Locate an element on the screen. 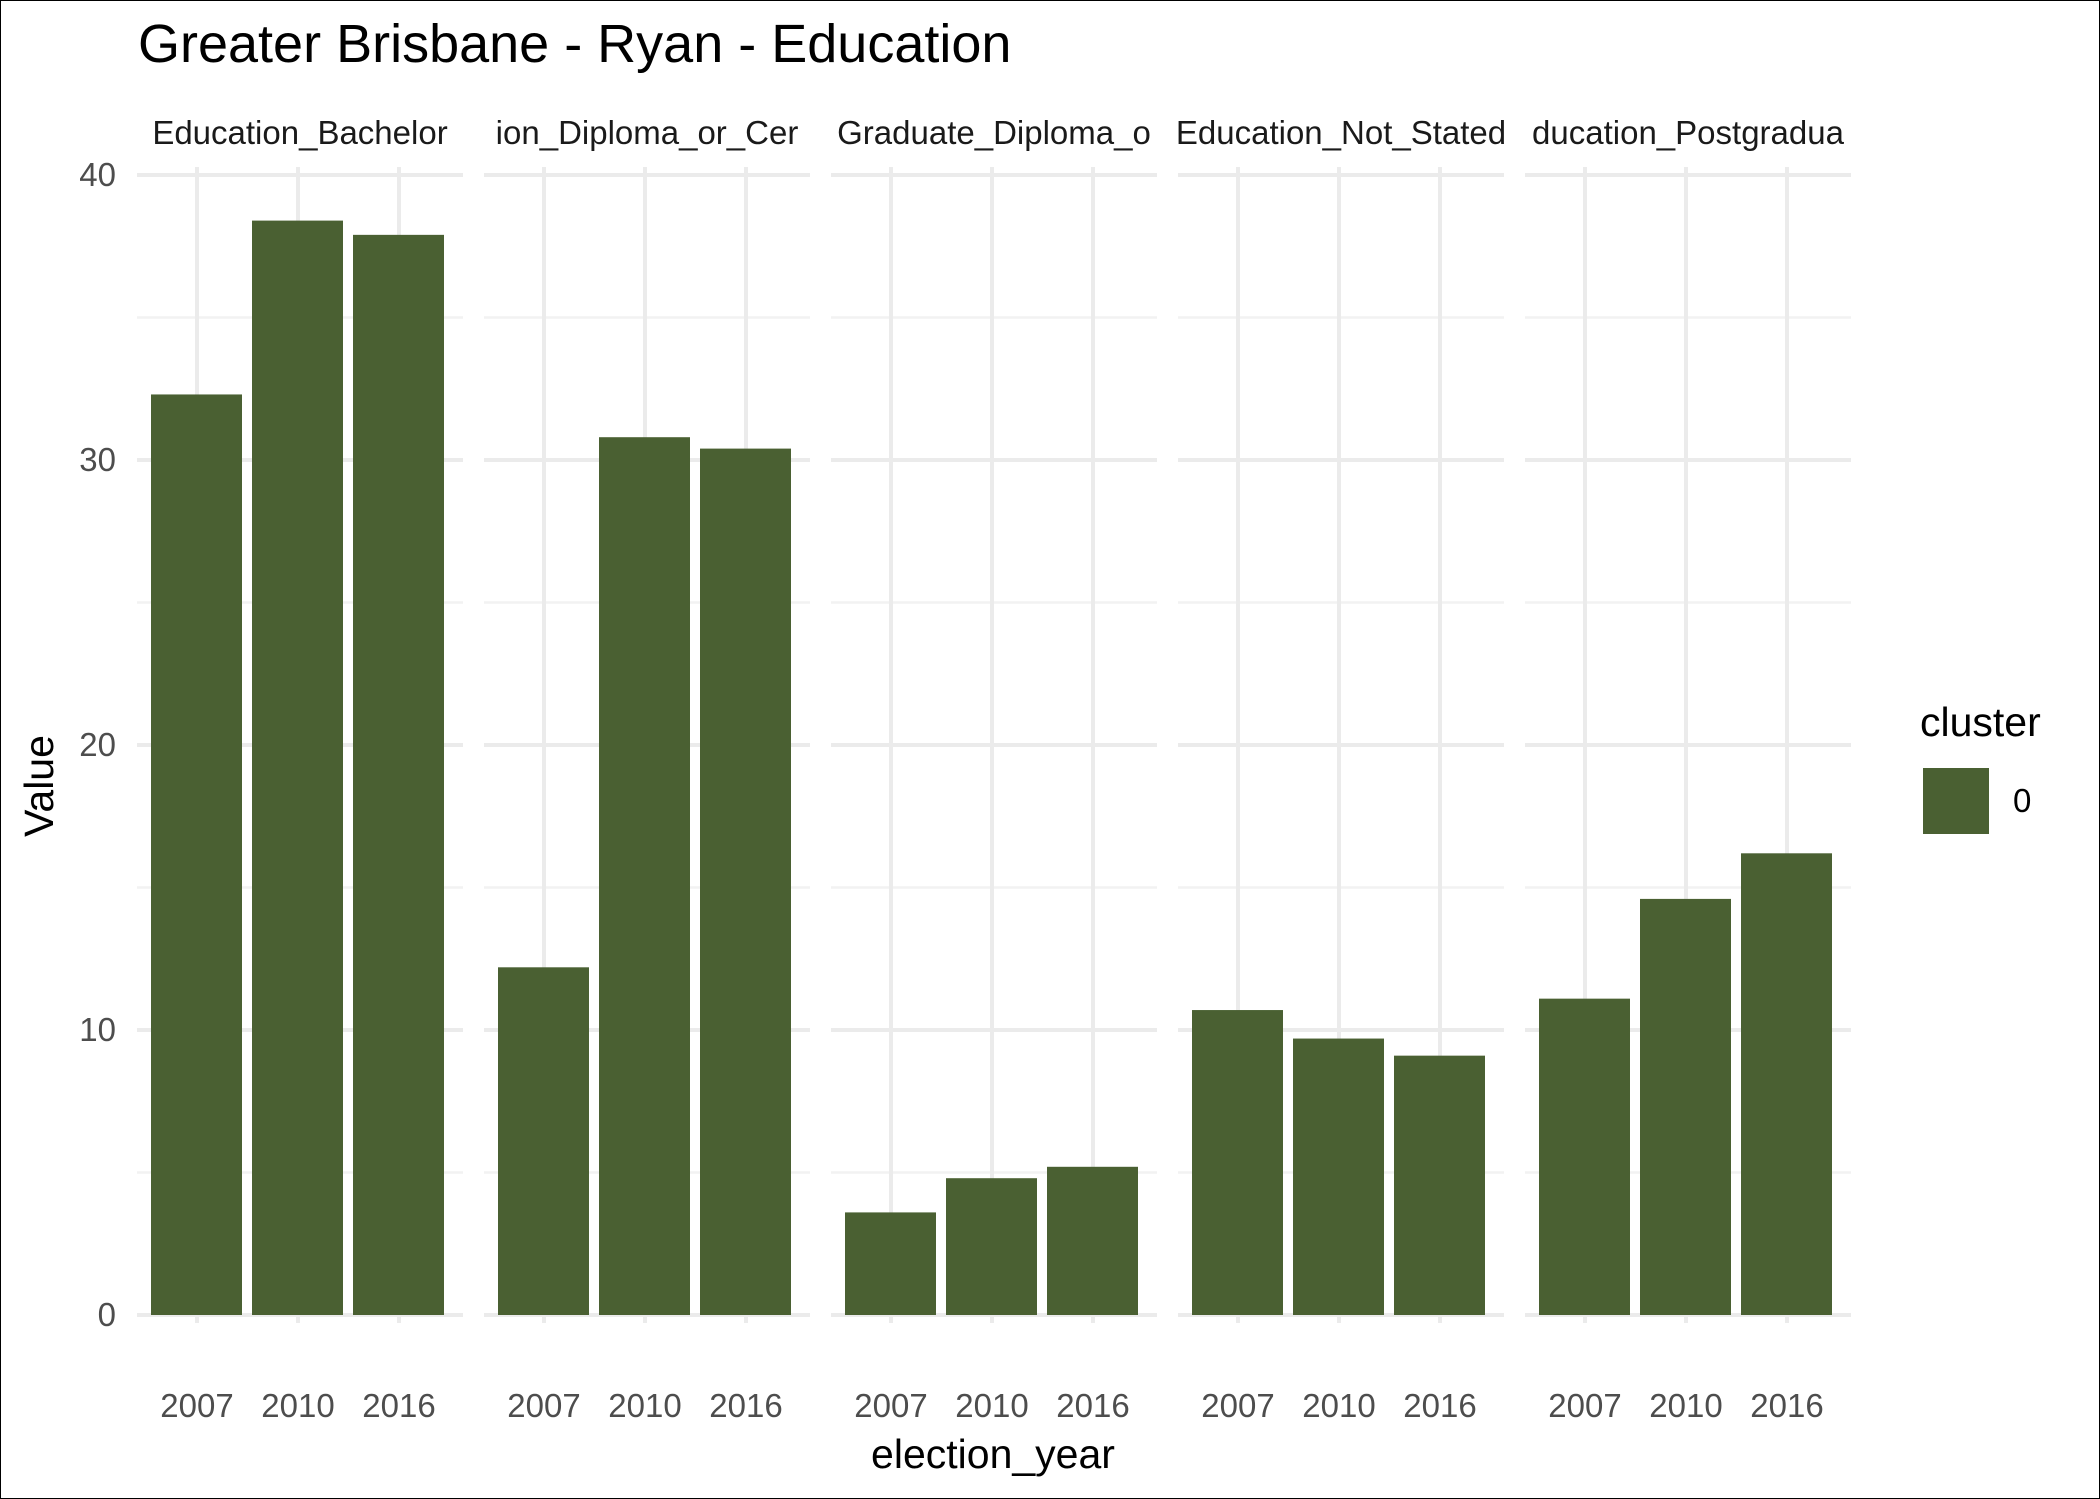  chart-title: Greater Brisbane - Ryan - Education is located at coordinates (574, 44).